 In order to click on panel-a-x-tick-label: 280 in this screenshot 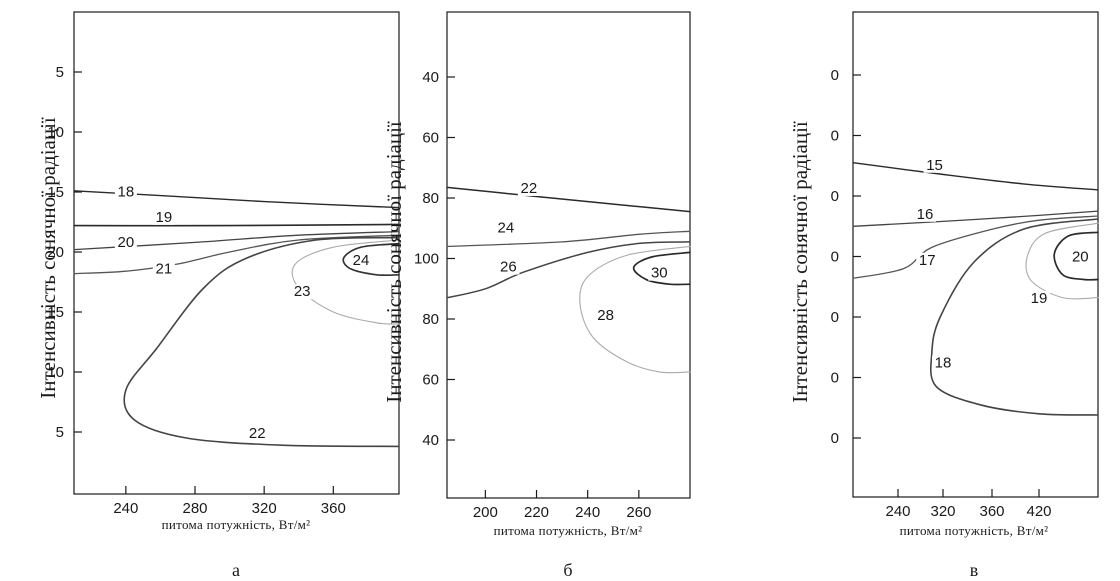, I will do `click(194, 508)`.